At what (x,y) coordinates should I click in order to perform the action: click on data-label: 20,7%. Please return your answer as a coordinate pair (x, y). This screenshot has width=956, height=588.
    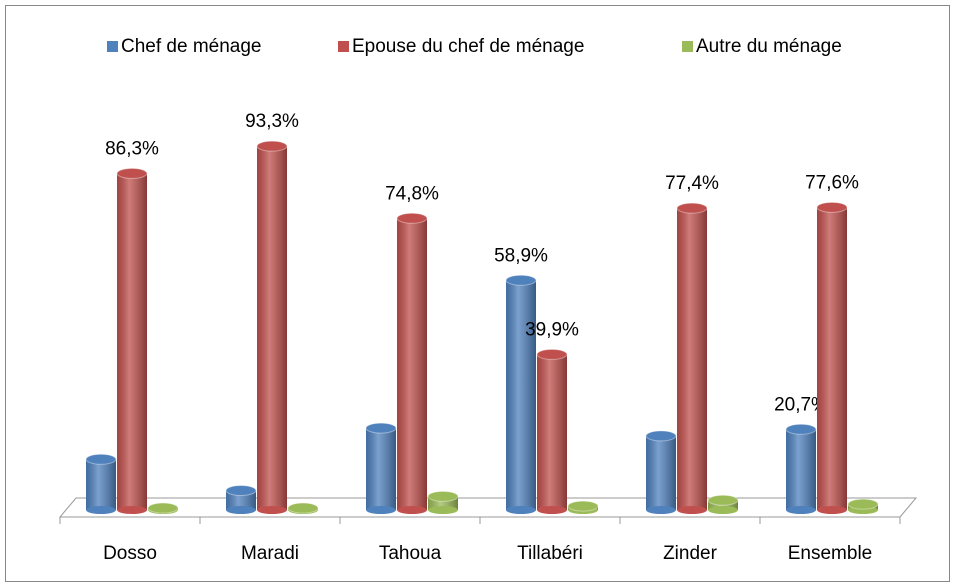
    Looking at the image, I should click on (801, 404).